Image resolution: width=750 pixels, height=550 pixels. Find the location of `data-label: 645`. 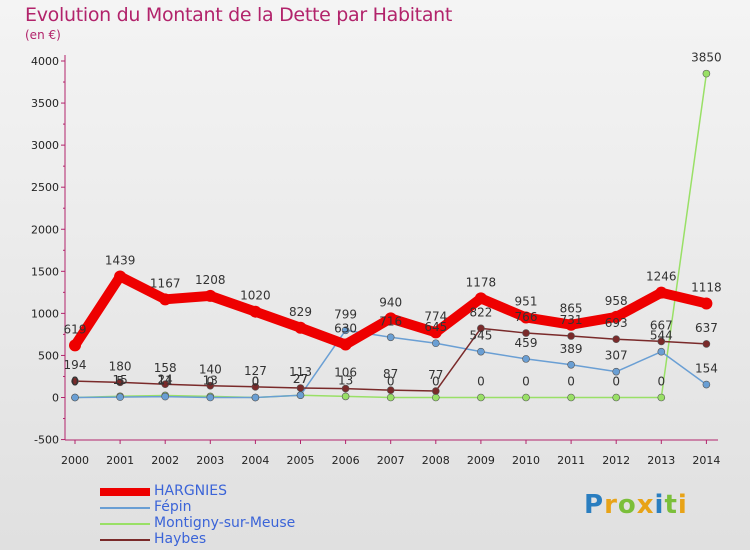

data-label: 645 is located at coordinates (435, 327).